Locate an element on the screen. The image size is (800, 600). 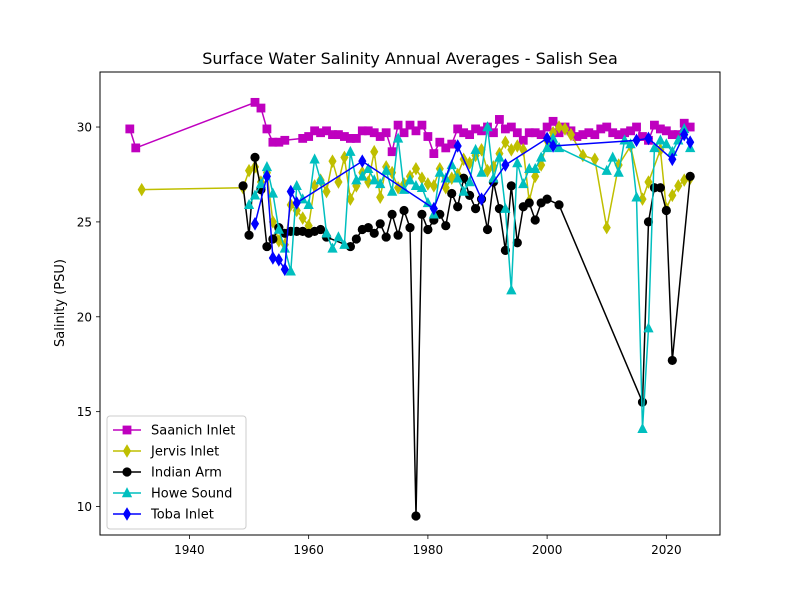
series-toba-inlet is located at coordinates (472, 202).